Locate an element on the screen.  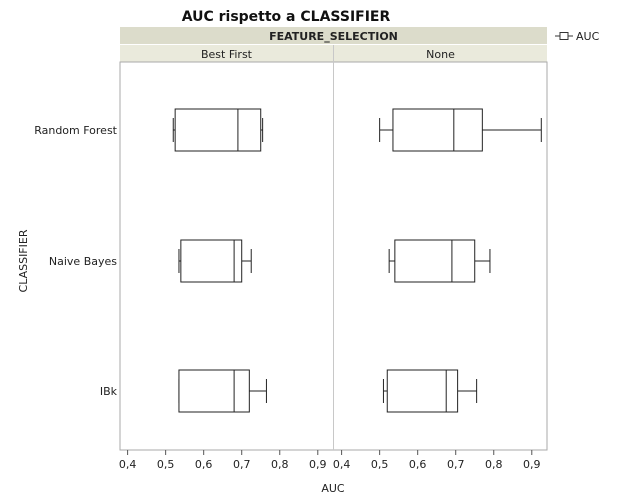
box-none-ibk is located at coordinates (422, 391).